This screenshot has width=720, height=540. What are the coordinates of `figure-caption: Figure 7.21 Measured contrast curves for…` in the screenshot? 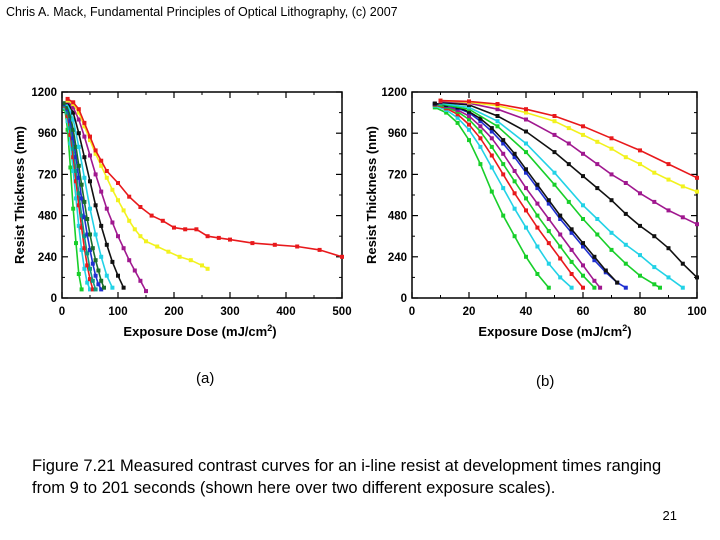 It's located at (347, 477).